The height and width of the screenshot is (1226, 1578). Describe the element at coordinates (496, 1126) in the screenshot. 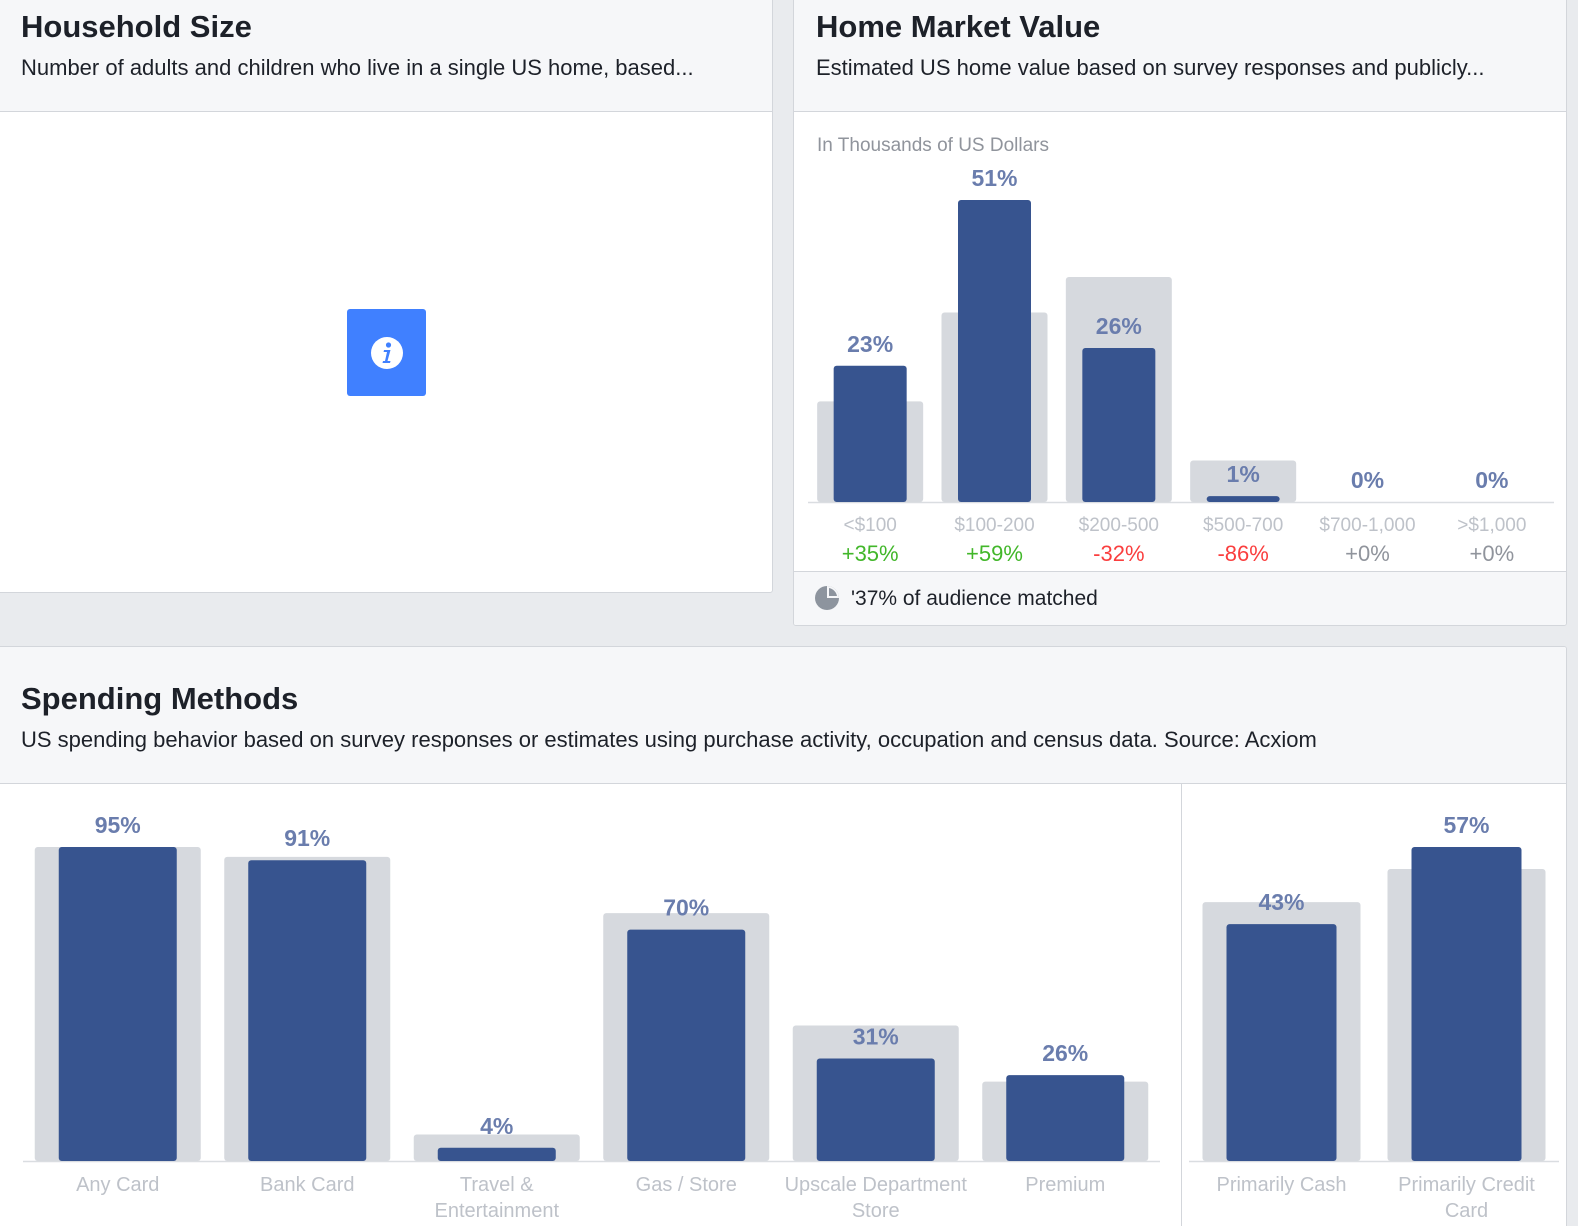

I see `value-label: 4%` at that location.